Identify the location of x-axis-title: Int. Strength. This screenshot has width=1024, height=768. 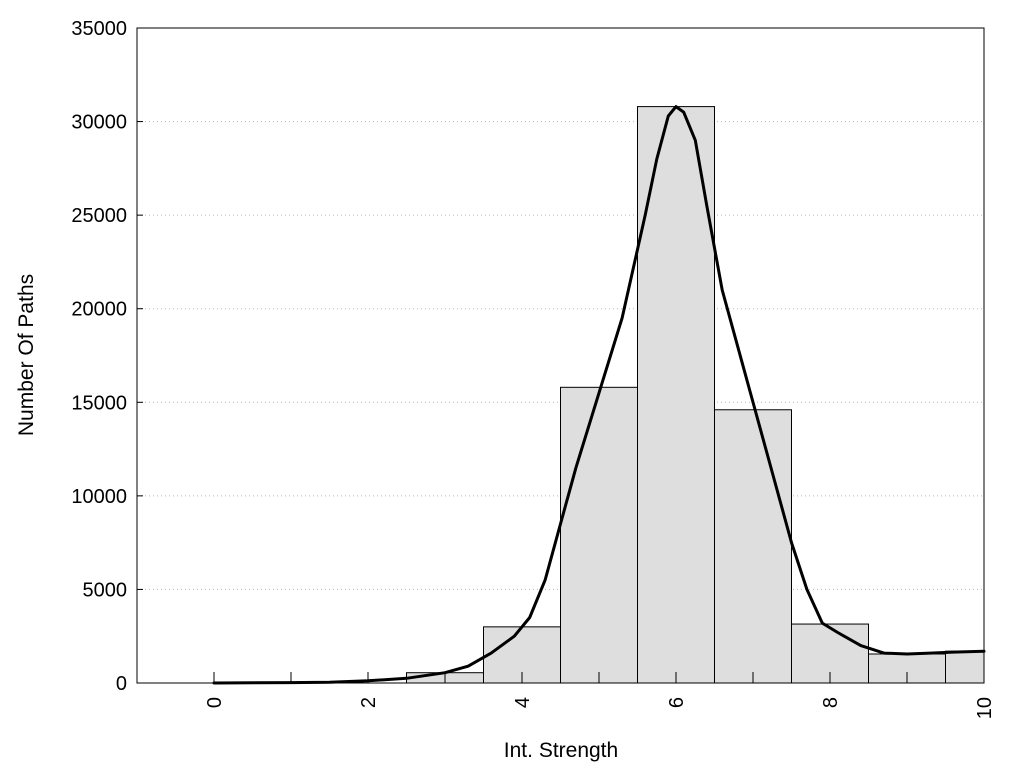
(561, 750).